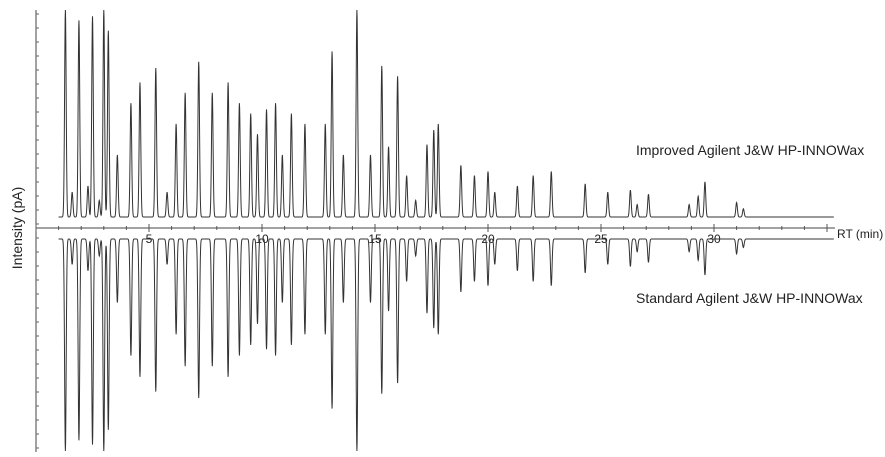 Image resolution: width=885 pixels, height=457 pixels. Describe the element at coordinates (749, 298) in the screenshot. I see `series-label-standard: Standard Agilent J&W HP-INNOWax` at that location.